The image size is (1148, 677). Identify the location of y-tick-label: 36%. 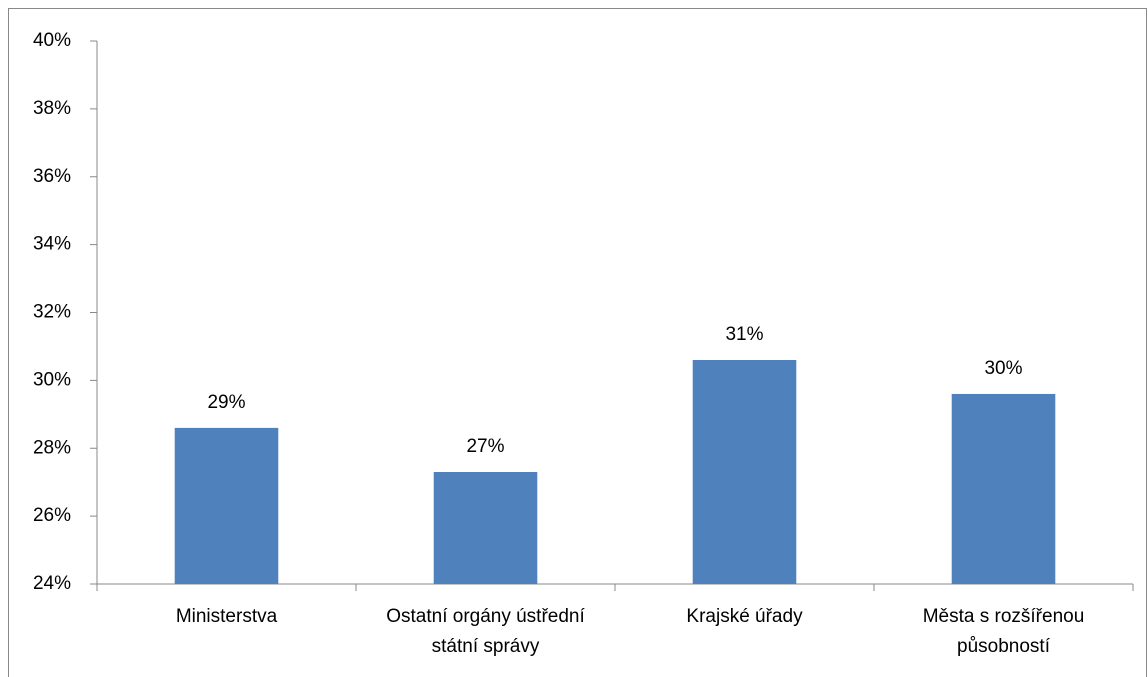
(52, 176).